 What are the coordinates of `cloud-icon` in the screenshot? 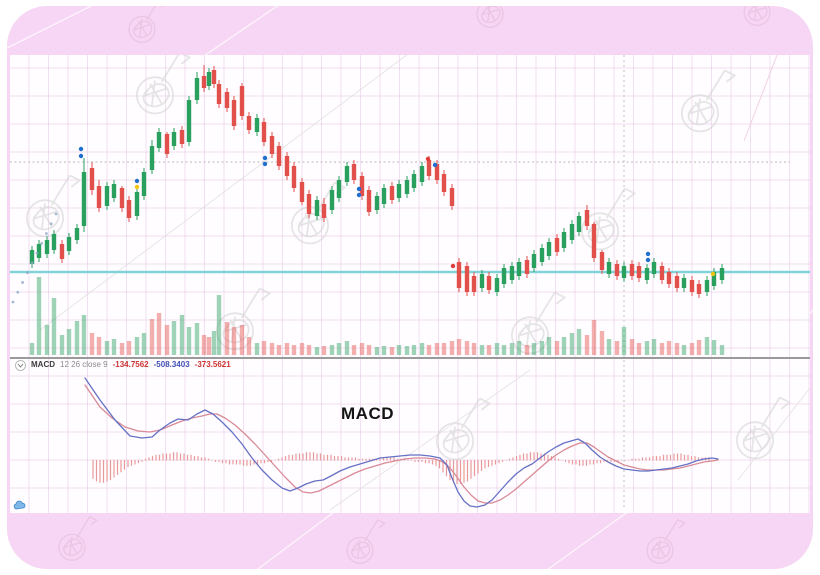 It's located at (20, 504).